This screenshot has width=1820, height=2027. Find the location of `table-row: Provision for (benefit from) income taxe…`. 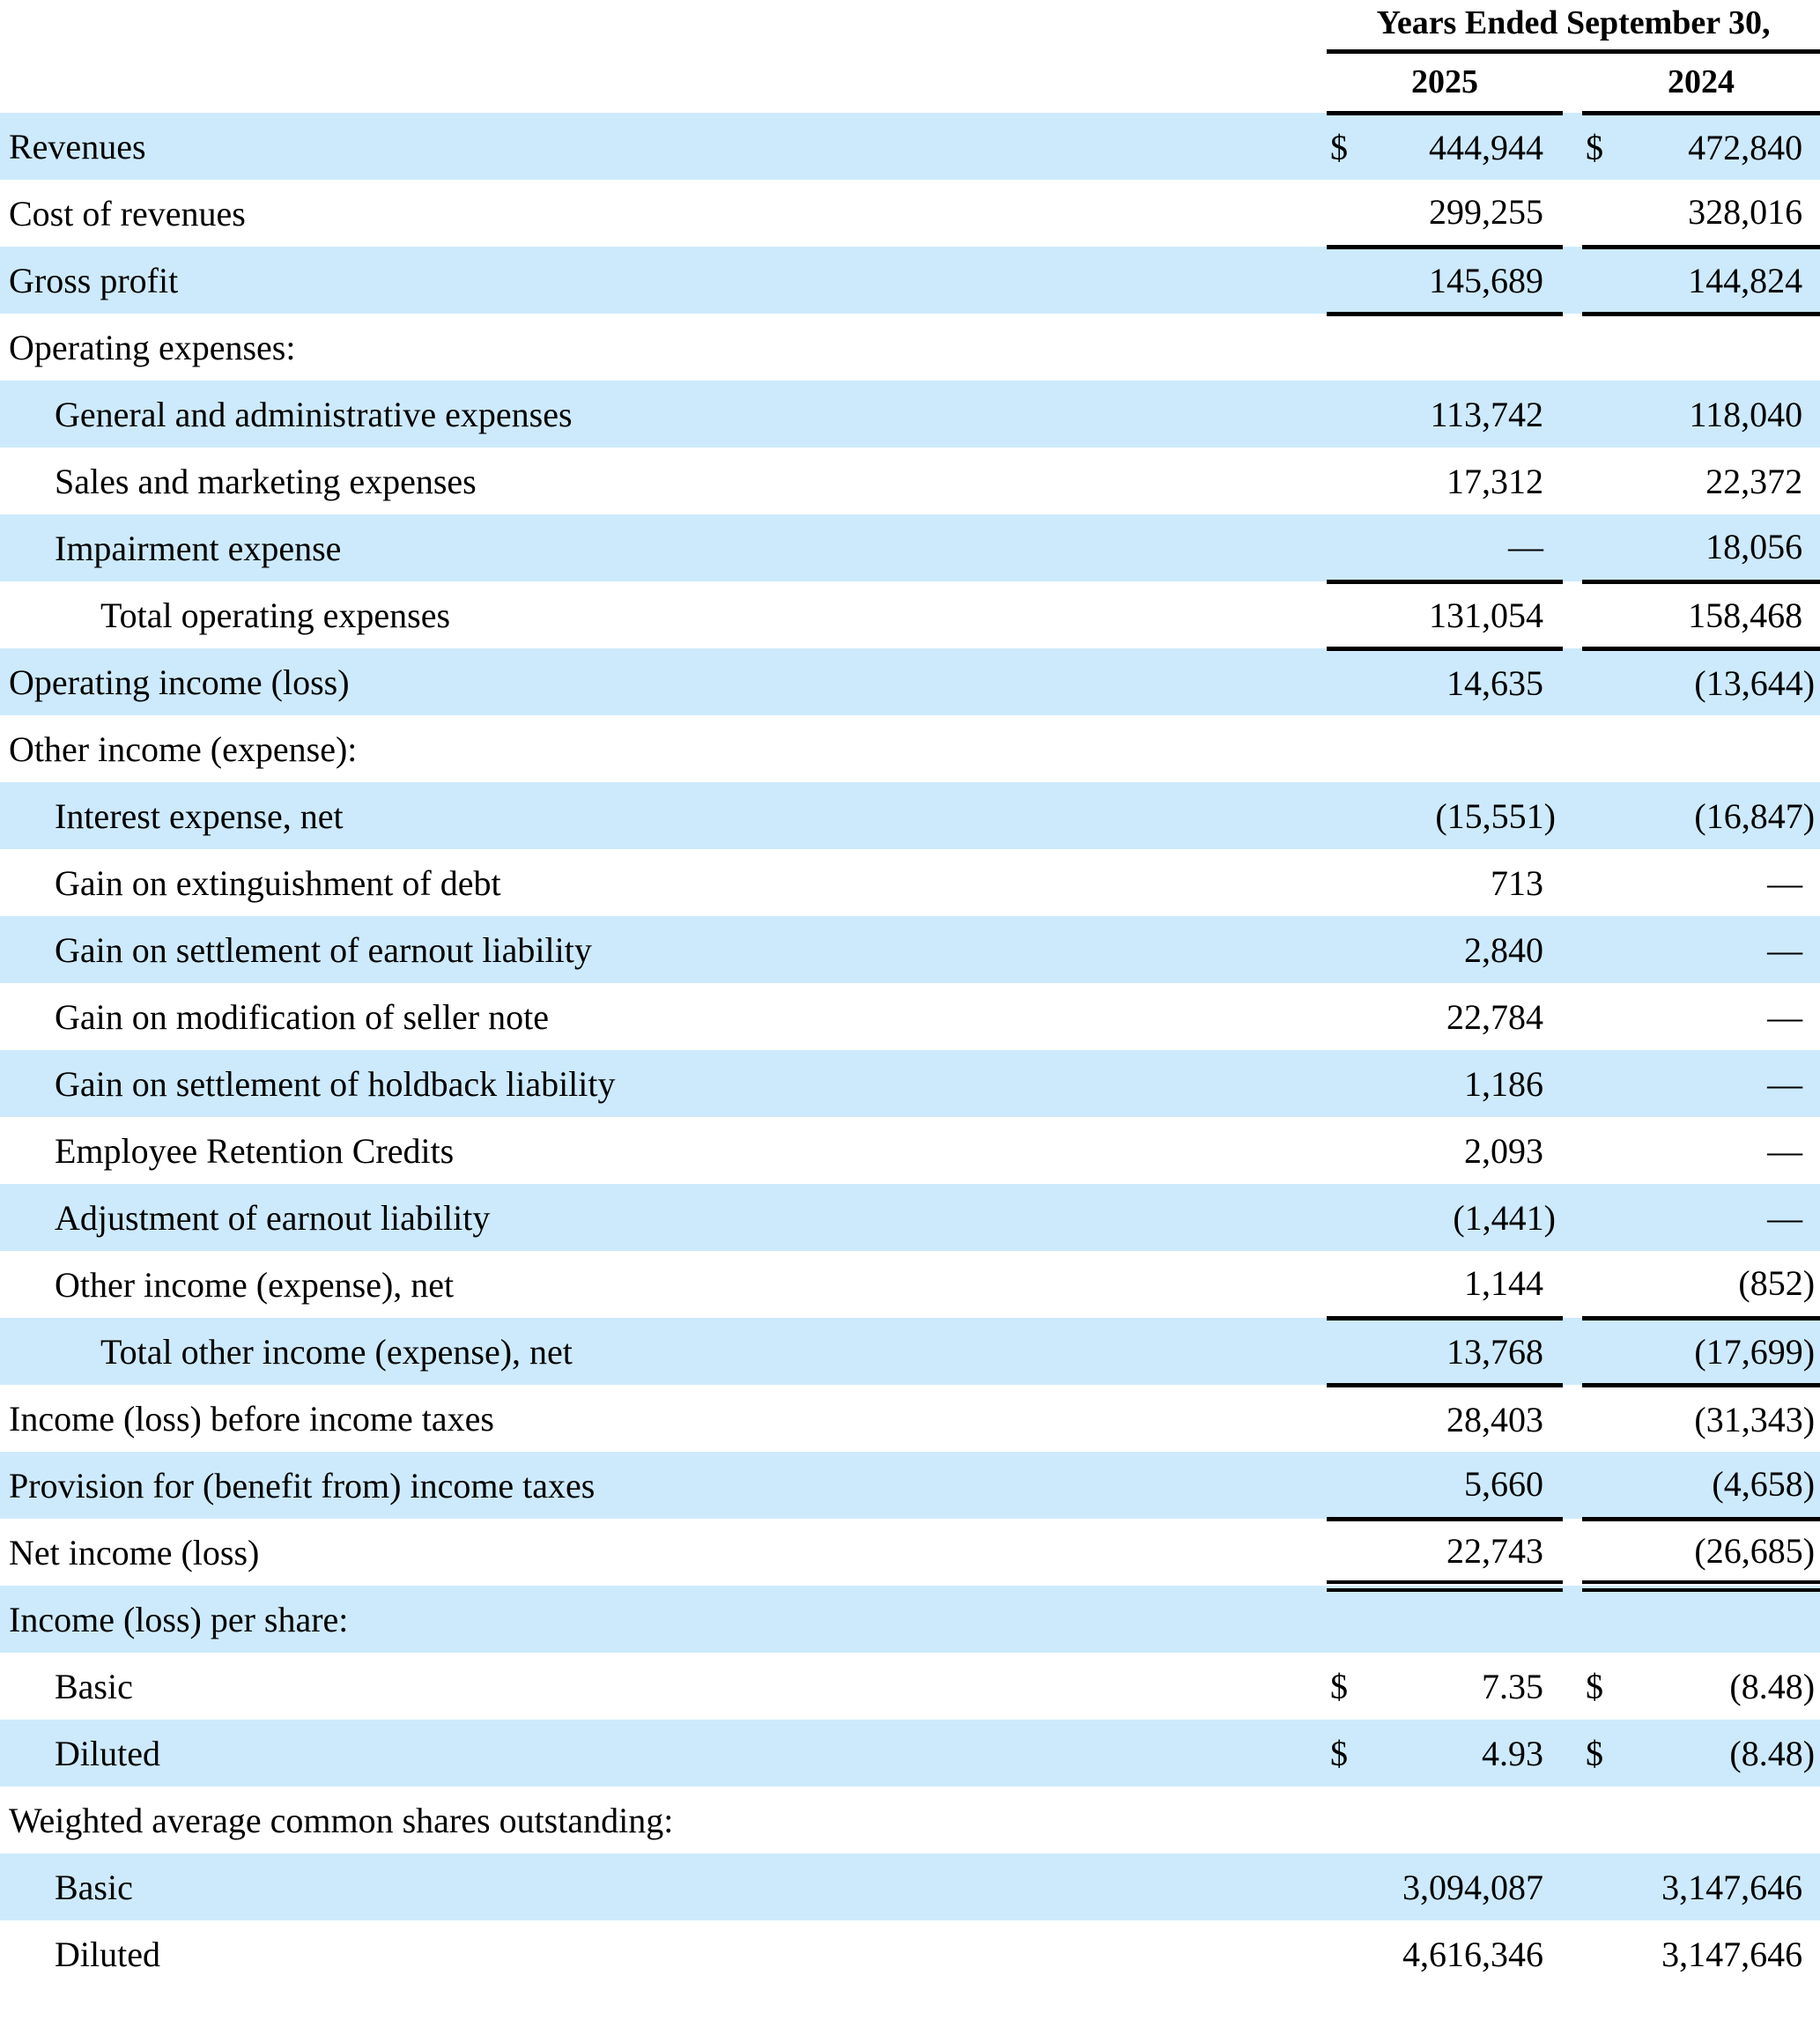

table-row: Provision for (benefit from) income taxe… is located at coordinates (910, 1486).